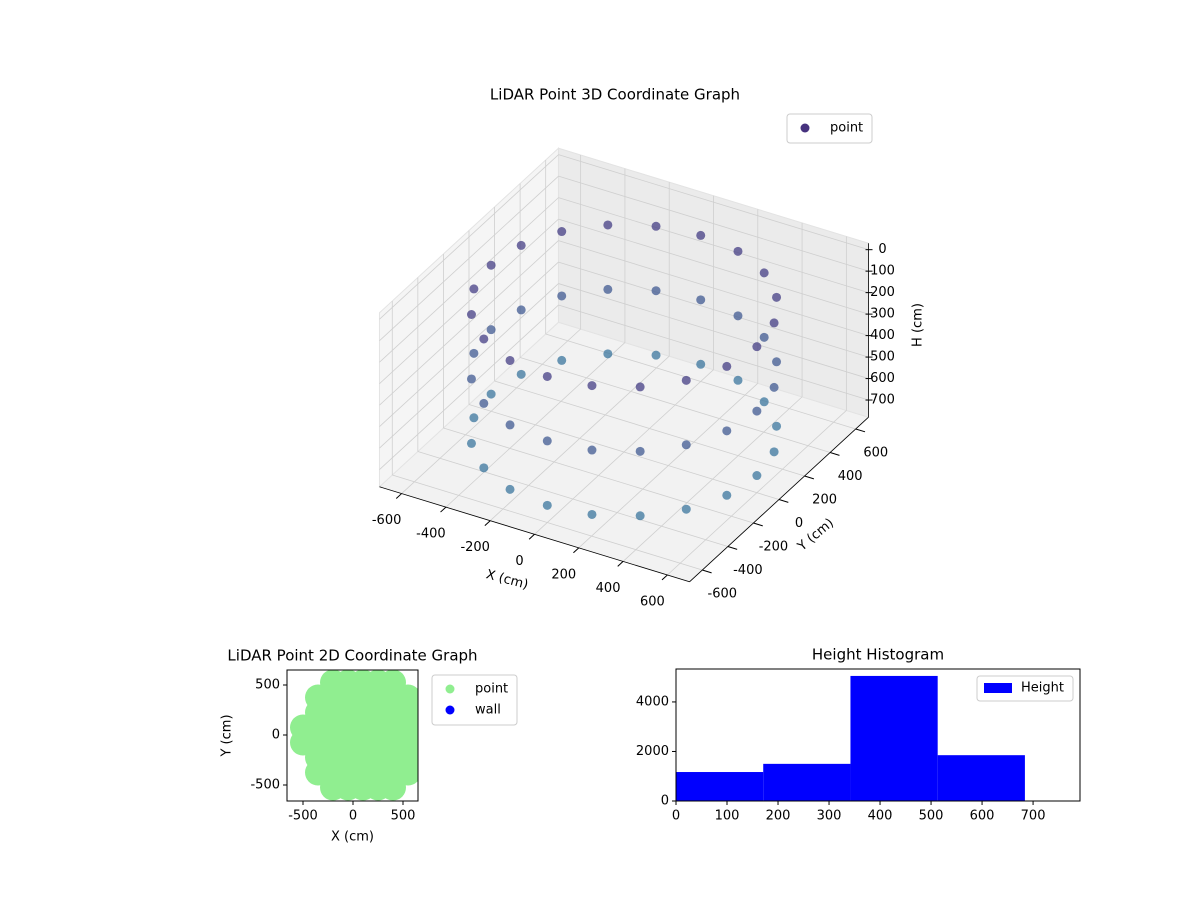 The width and height of the screenshot is (1200, 900). Describe the element at coordinates (387, 520) in the screenshot. I see `x-tick-label: -600` at that location.